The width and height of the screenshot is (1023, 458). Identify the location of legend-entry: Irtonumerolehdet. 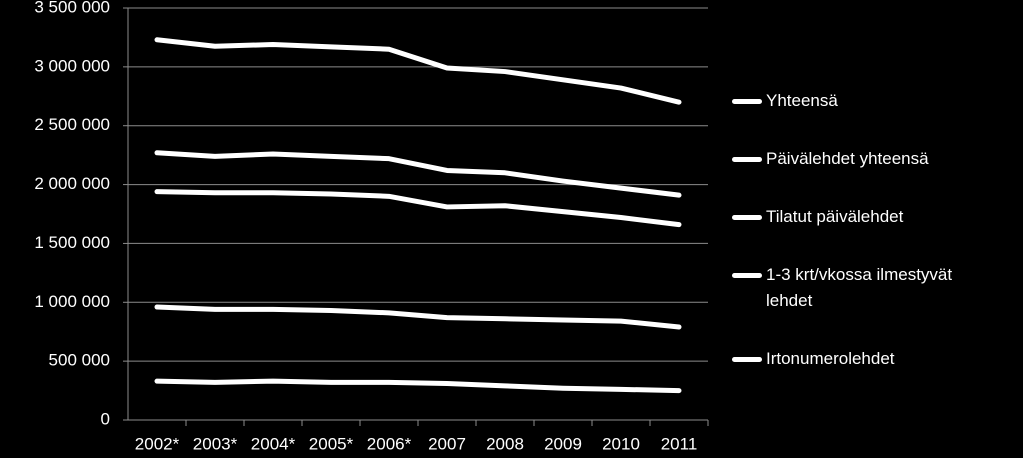
(872, 359).